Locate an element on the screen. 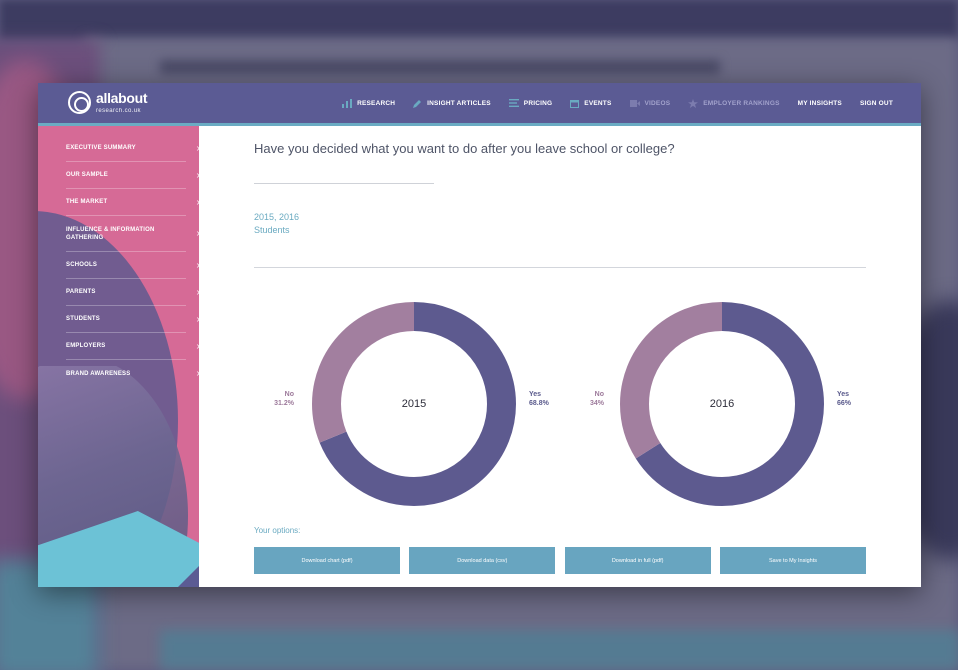 The height and width of the screenshot is (670, 958). nav-link-research: RESEARCH is located at coordinates (369, 103).